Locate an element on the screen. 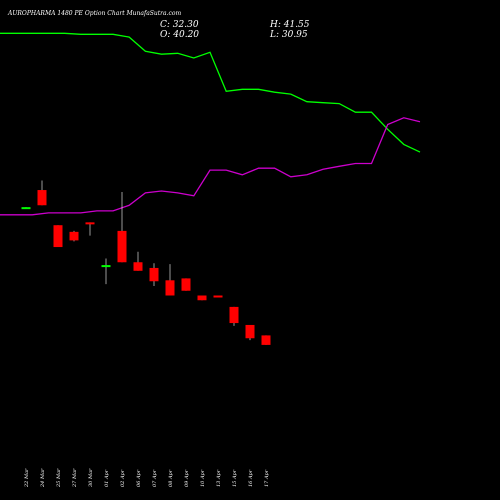 The height and width of the screenshot is (500, 500). x-tick-label: 08 Apr is located at coordinates (171, 478).